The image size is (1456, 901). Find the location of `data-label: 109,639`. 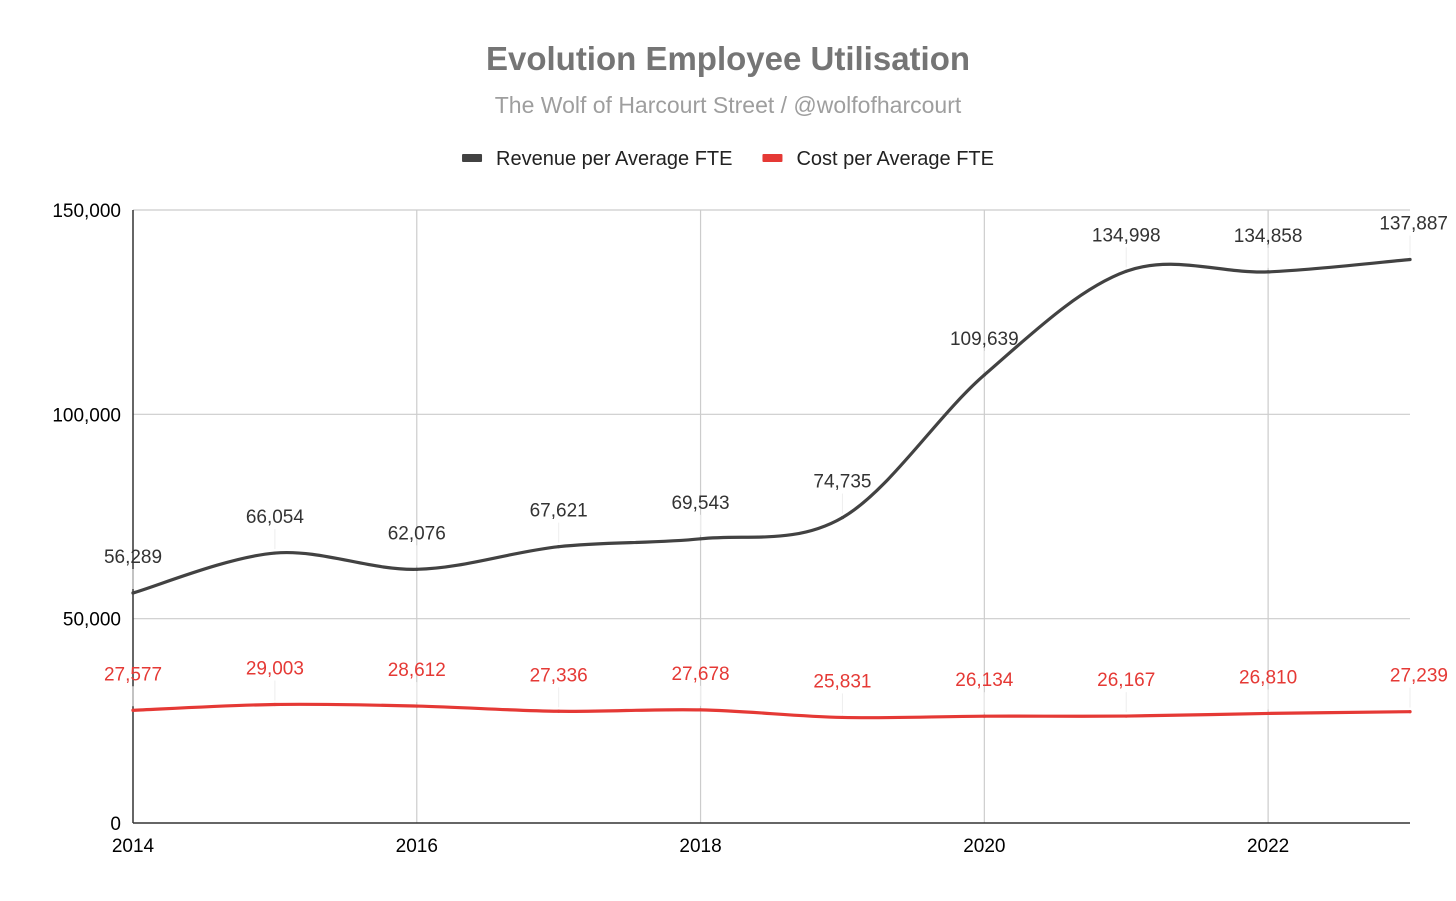

data-label: 109,639 is located at coordinates (984, 339).